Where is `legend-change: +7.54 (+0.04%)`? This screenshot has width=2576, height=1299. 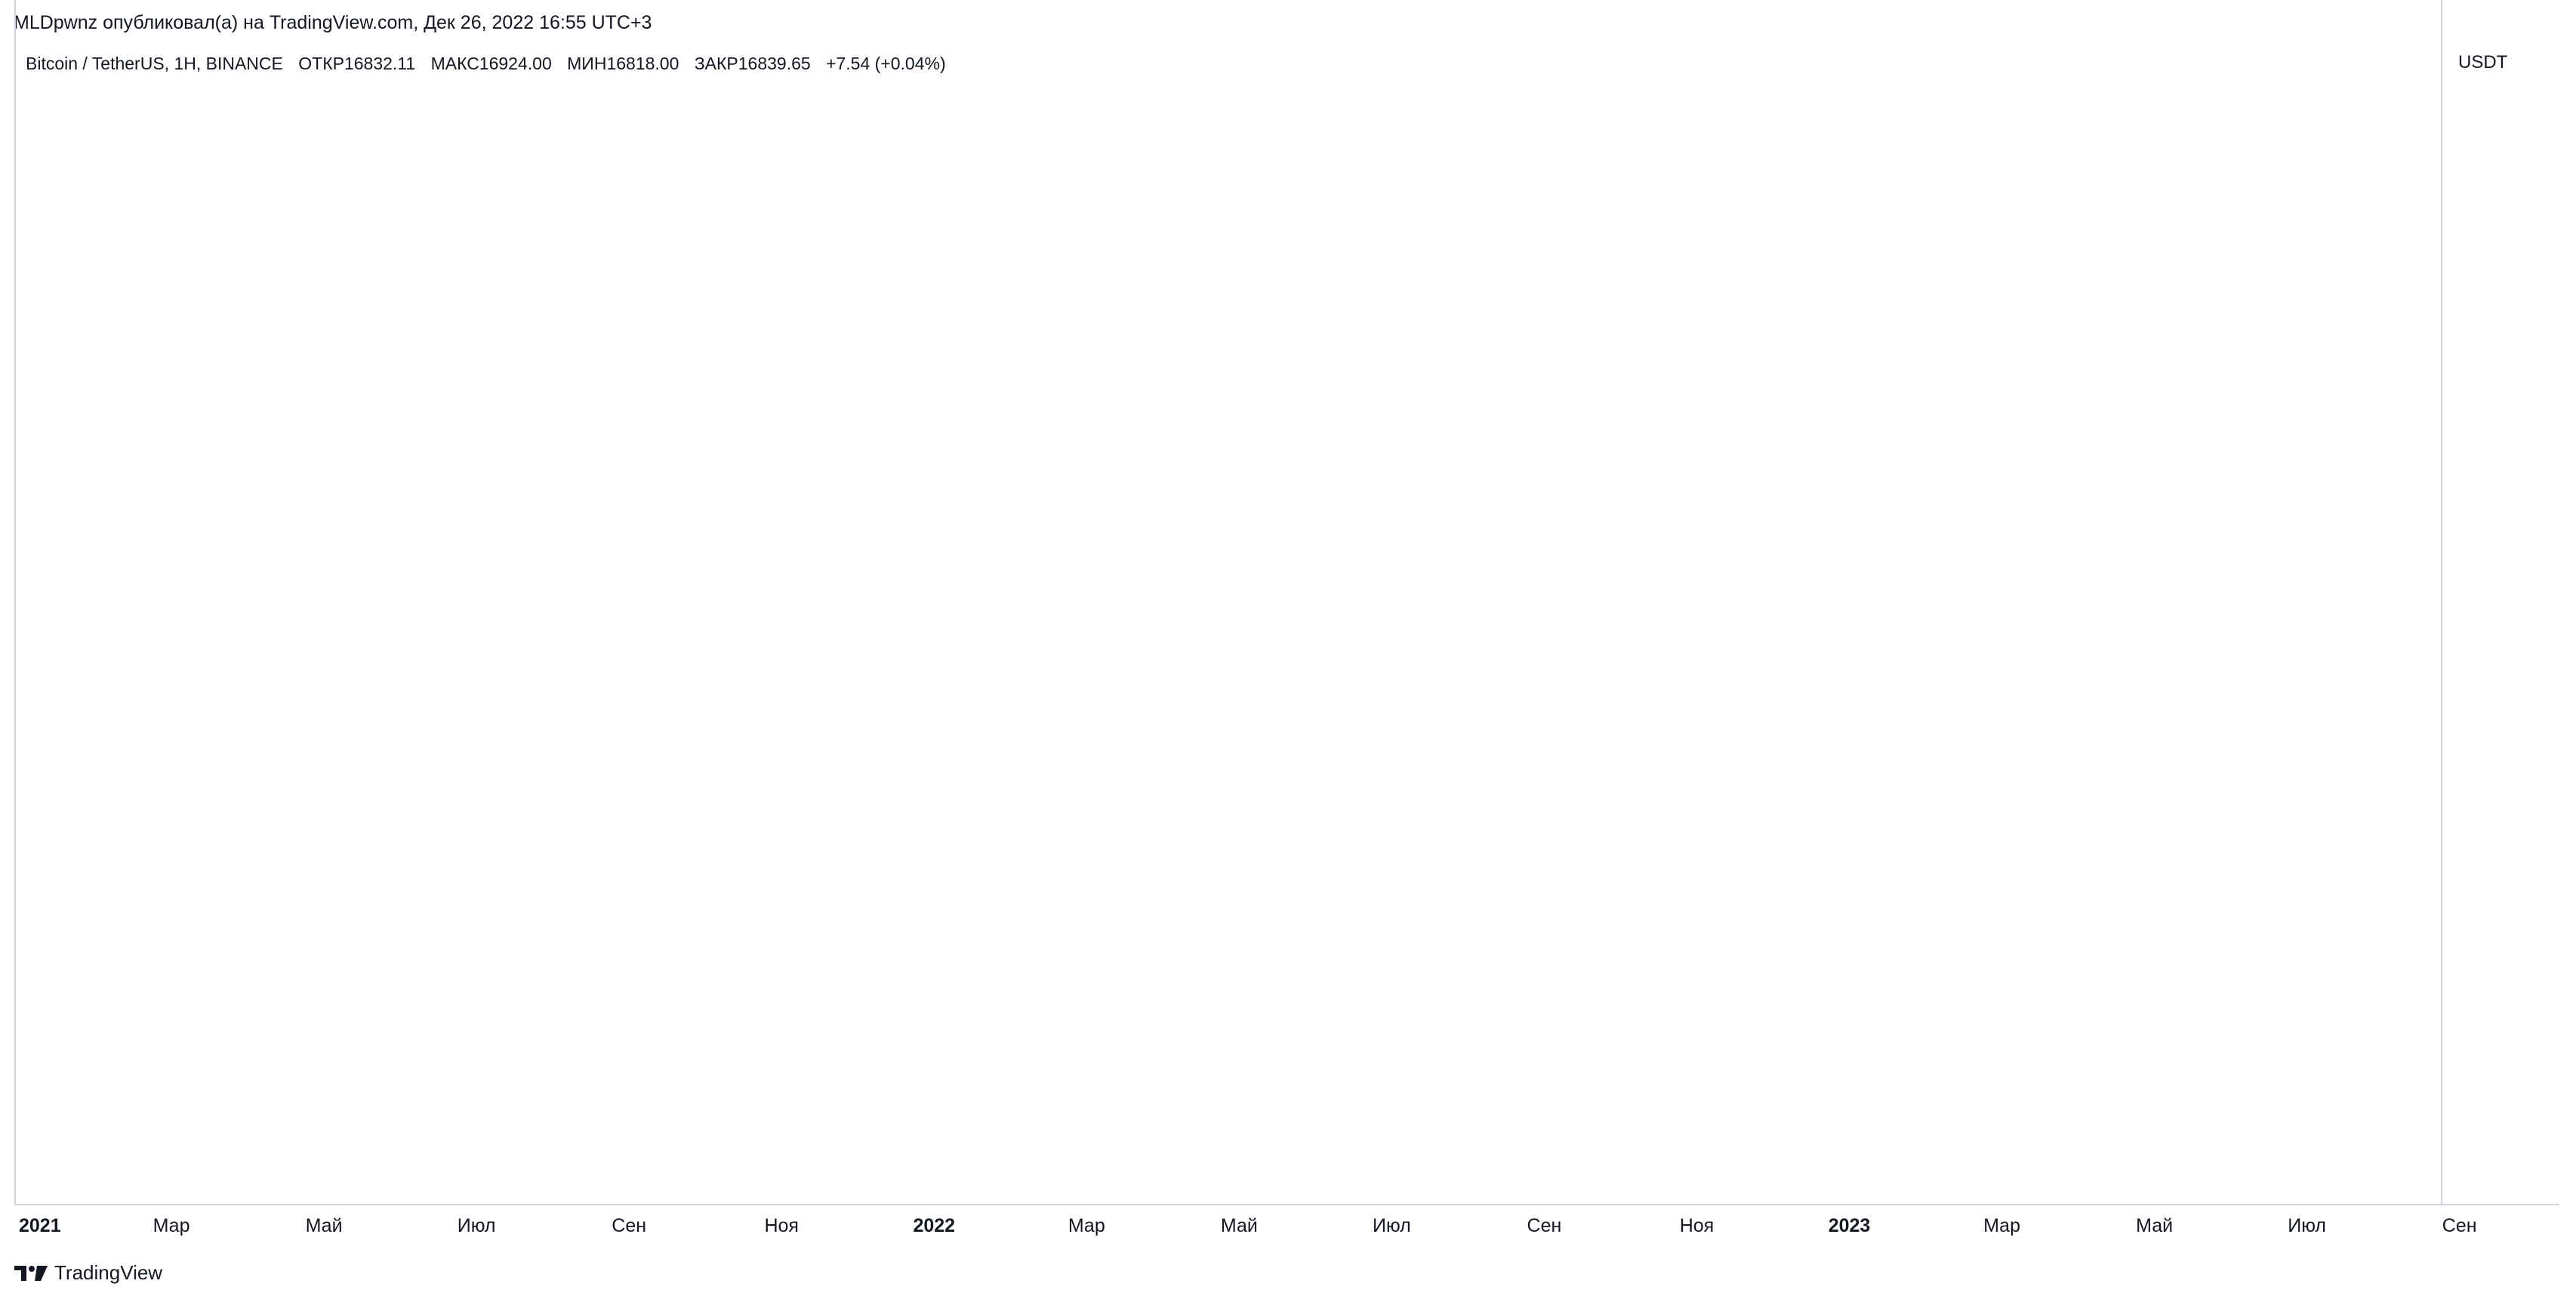 legend-change: +7.54 (+0.04%) is located at coordinates (886, 64).